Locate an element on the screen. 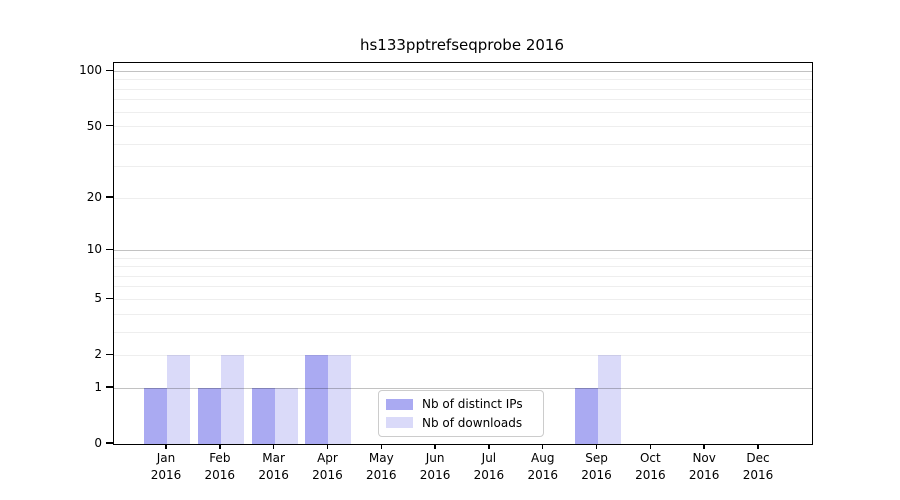  y-tick-label-2: 2 is located at coordinates (98, 354).